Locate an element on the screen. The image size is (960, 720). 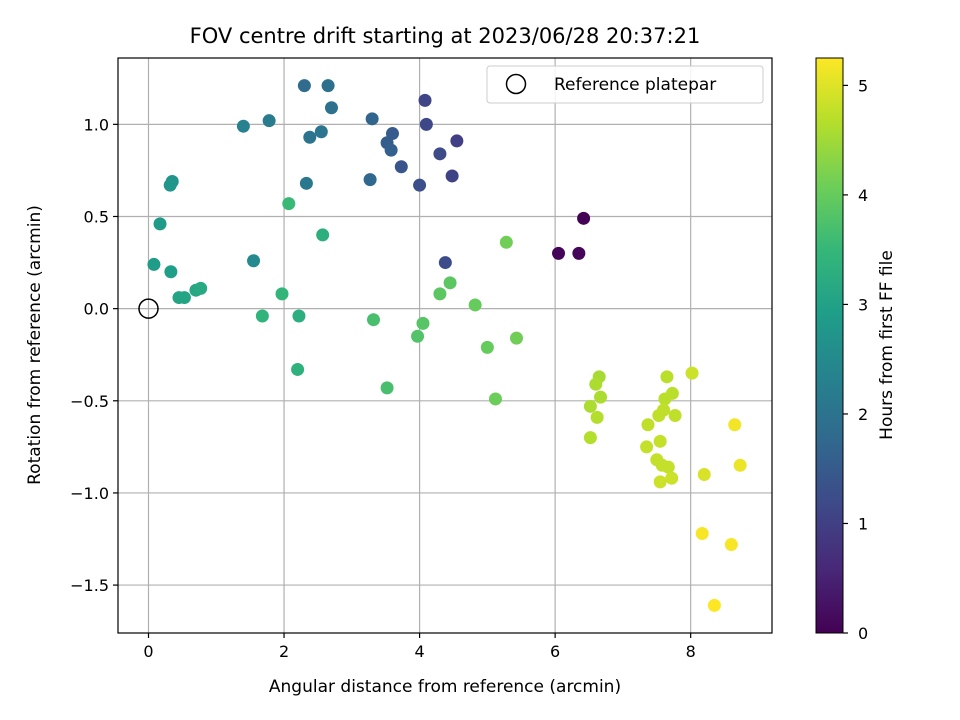
colorbar-tick-label: 4 is located at coordinates (863, 195).